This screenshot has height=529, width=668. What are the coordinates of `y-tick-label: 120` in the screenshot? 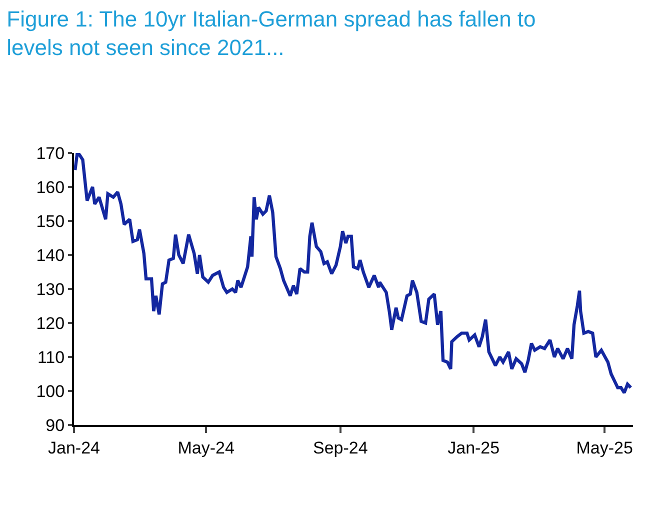 It's located at (50, 323).